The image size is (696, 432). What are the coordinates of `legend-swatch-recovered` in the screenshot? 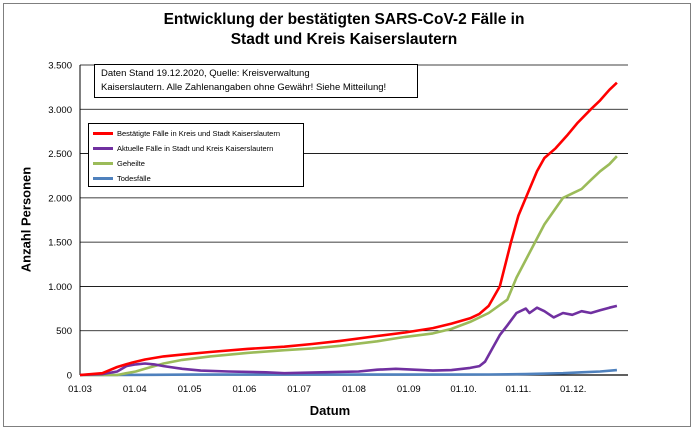 It's located at (103, 163).